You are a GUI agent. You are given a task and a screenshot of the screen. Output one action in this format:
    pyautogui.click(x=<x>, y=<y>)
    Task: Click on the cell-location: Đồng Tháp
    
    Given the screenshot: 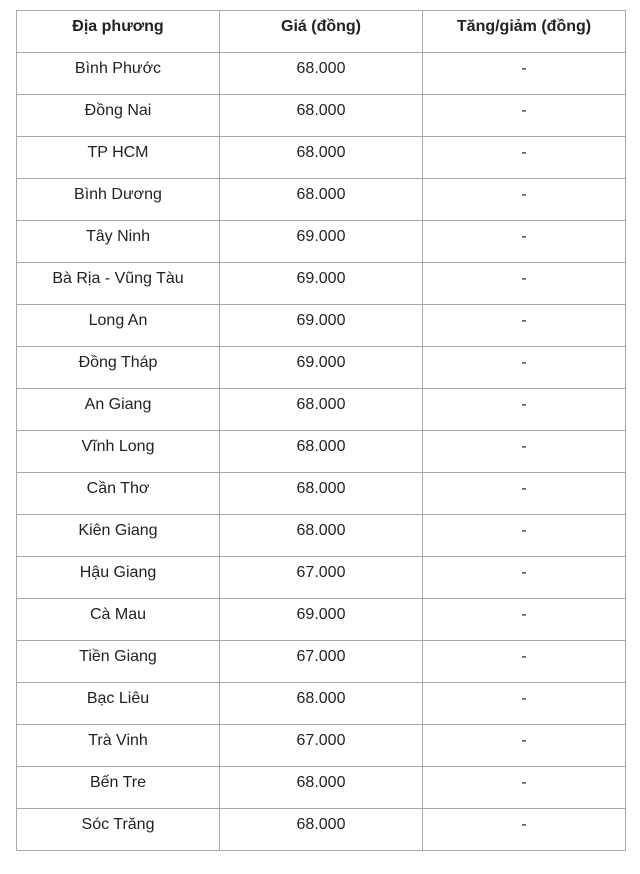 What is the action you would take?
    pyautogui.click(x=118, y=367)
    